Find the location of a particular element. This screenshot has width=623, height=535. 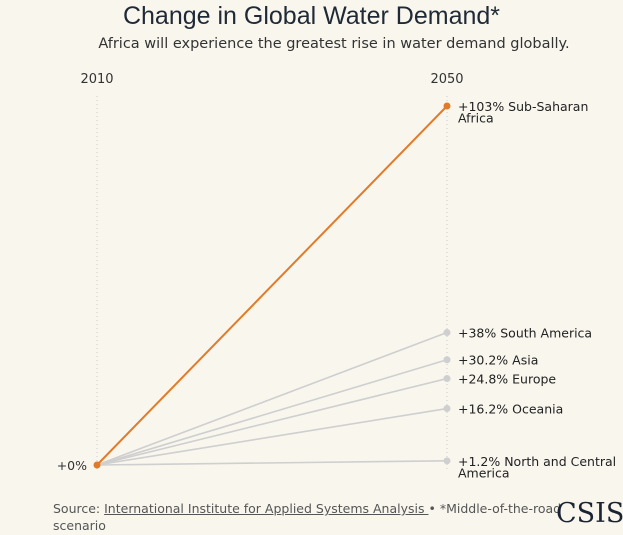

data-label-oceania: +16.2% Oceania is located at coordinates (510, 409).